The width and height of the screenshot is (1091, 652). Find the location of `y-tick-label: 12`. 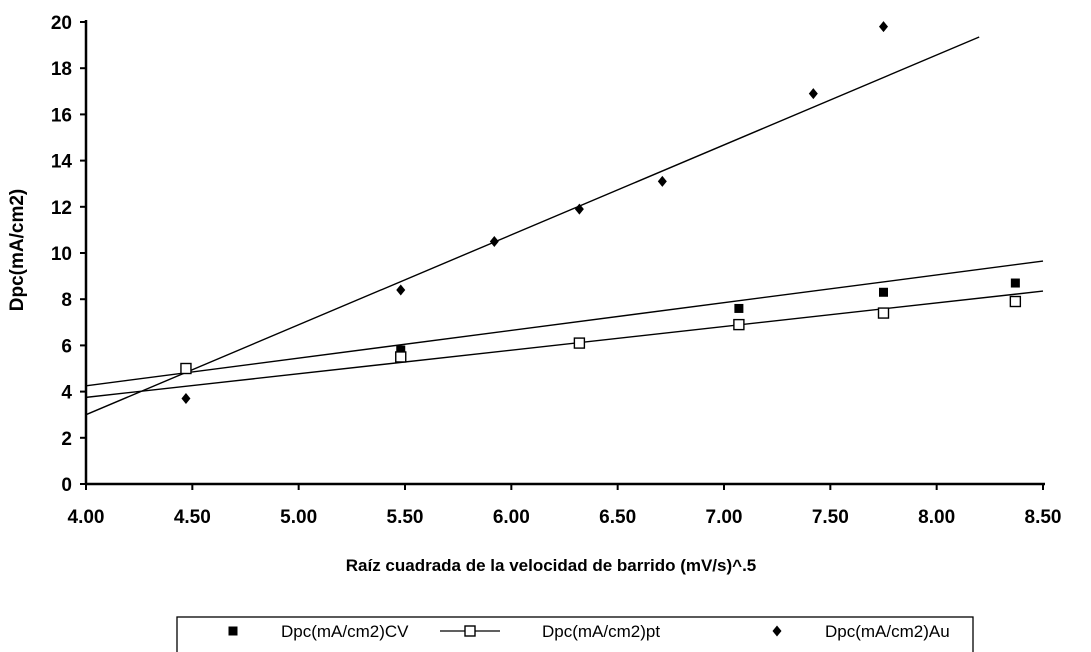

y-tick-label: 12 is located at coordinates (61, 208).